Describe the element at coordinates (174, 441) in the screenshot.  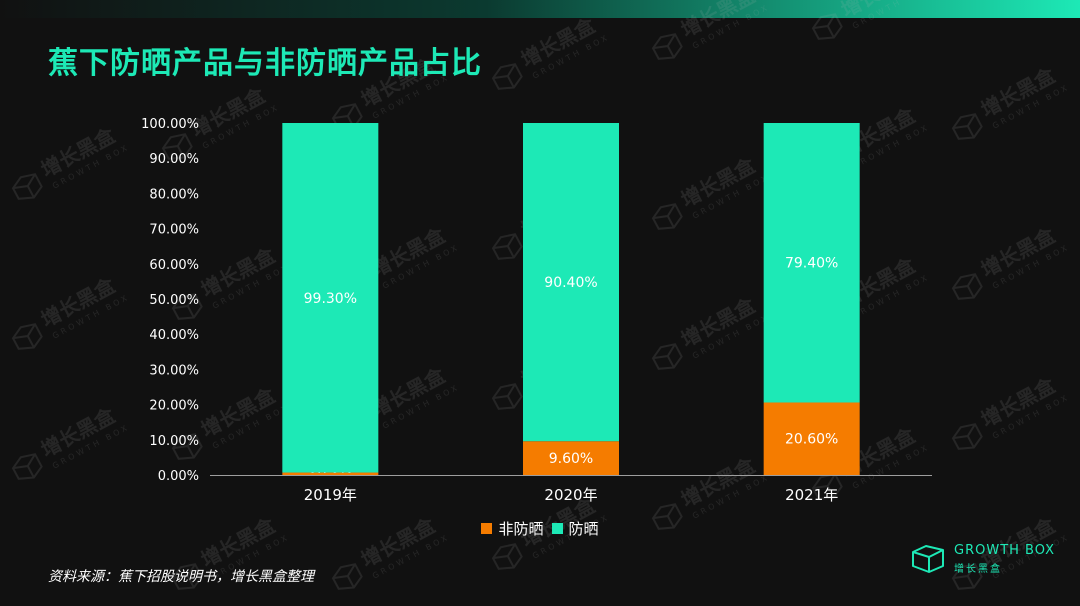
I see `y-tick-label: 10.00%` at that location.